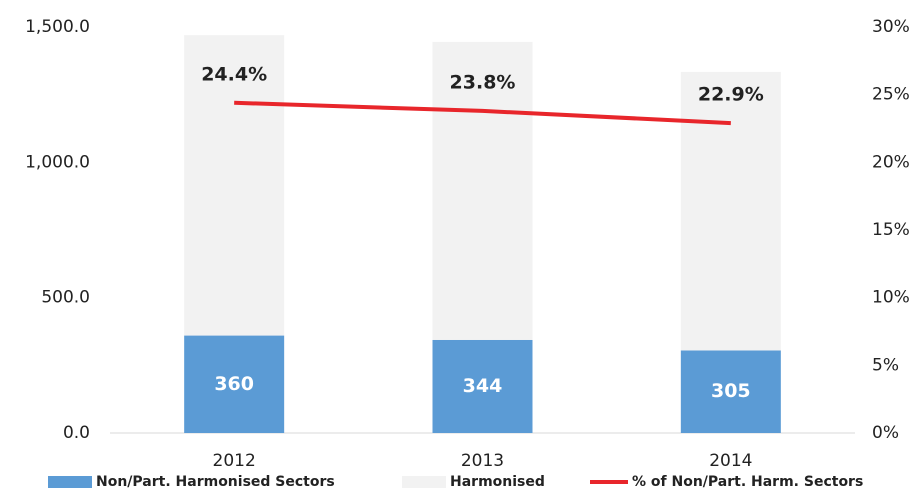 The height and width of the screenshot is (491, 922). I want to click on y-tick-label: 1,000.0, so click(57, 162).